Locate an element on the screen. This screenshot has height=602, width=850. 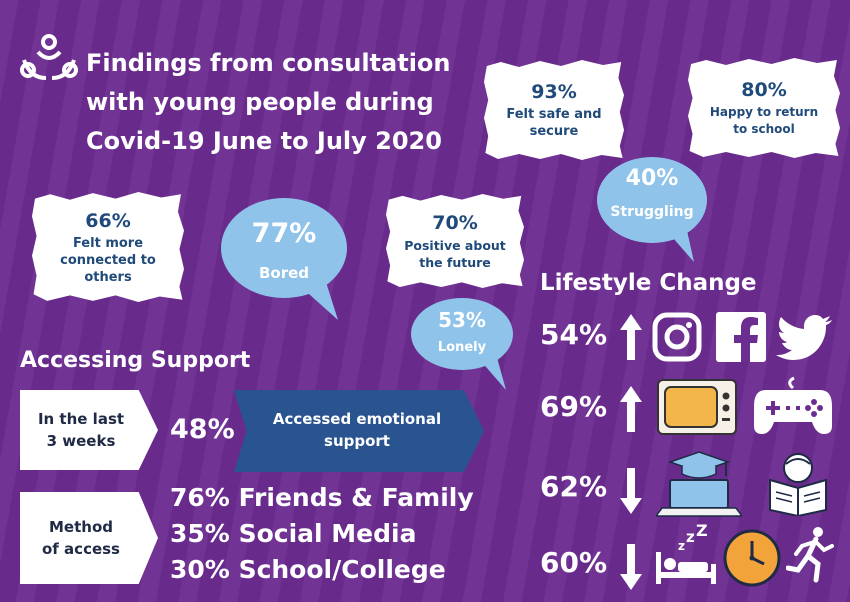
stat-label: Happy to return to school is located at coordinates (764, 120).